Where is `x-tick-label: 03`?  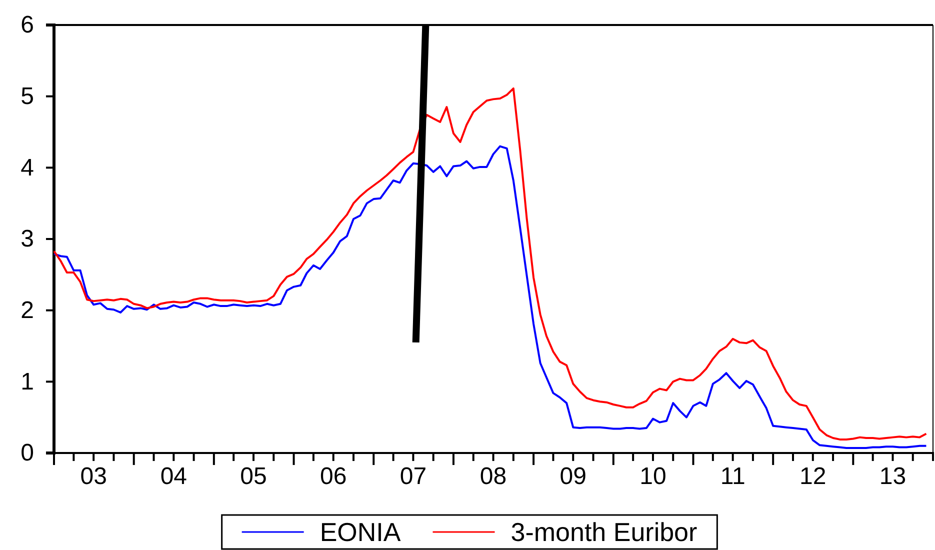 x-tick-label: 03 is located at coordinates (93, 476).